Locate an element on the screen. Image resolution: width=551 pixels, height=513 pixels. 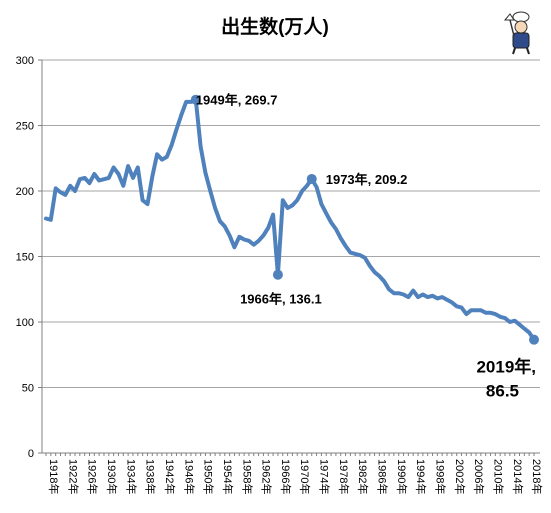
x-tick-label: 1982年 is located at coordinates (363, 476).